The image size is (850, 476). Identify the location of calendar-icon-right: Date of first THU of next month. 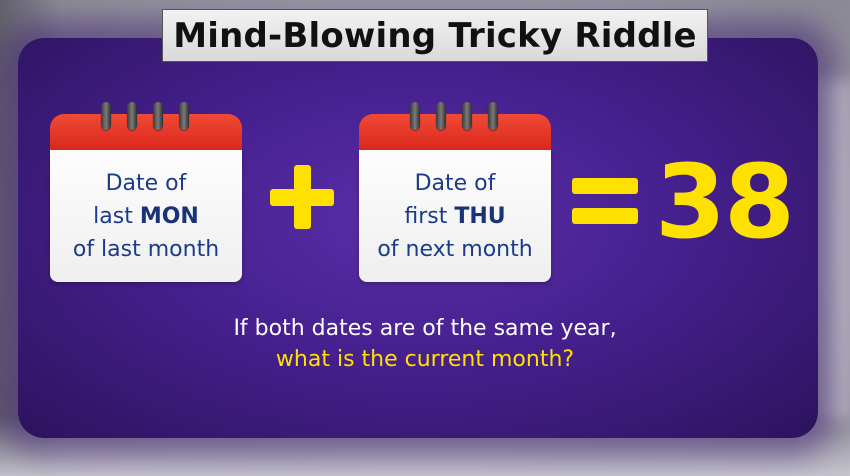
(455, 192).